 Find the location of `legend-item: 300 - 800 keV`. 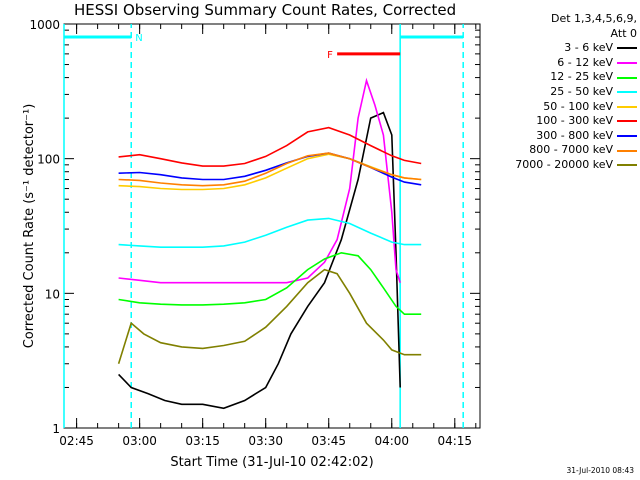

legend-item: 300 - 800 keV is located at coordinates (554, 136).